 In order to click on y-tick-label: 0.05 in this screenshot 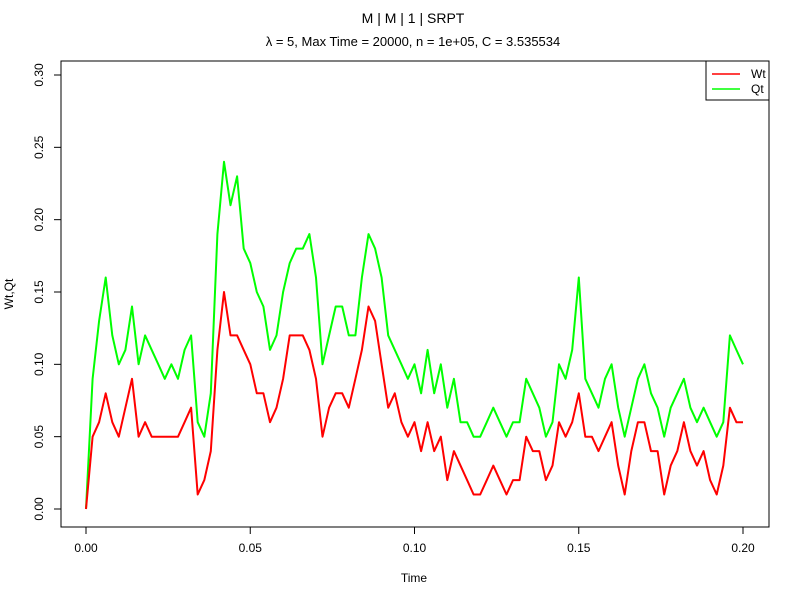, I will do `click(39, 437)`.